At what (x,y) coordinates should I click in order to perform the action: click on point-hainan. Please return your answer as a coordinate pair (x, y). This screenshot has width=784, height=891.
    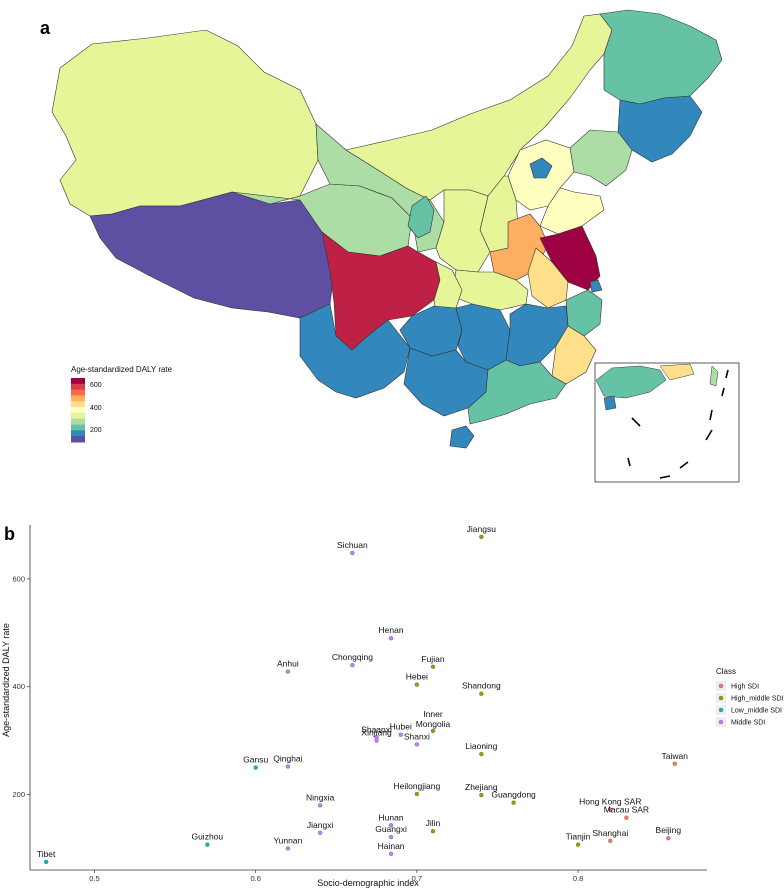
    Looking at the image, I should click on (391, 853).